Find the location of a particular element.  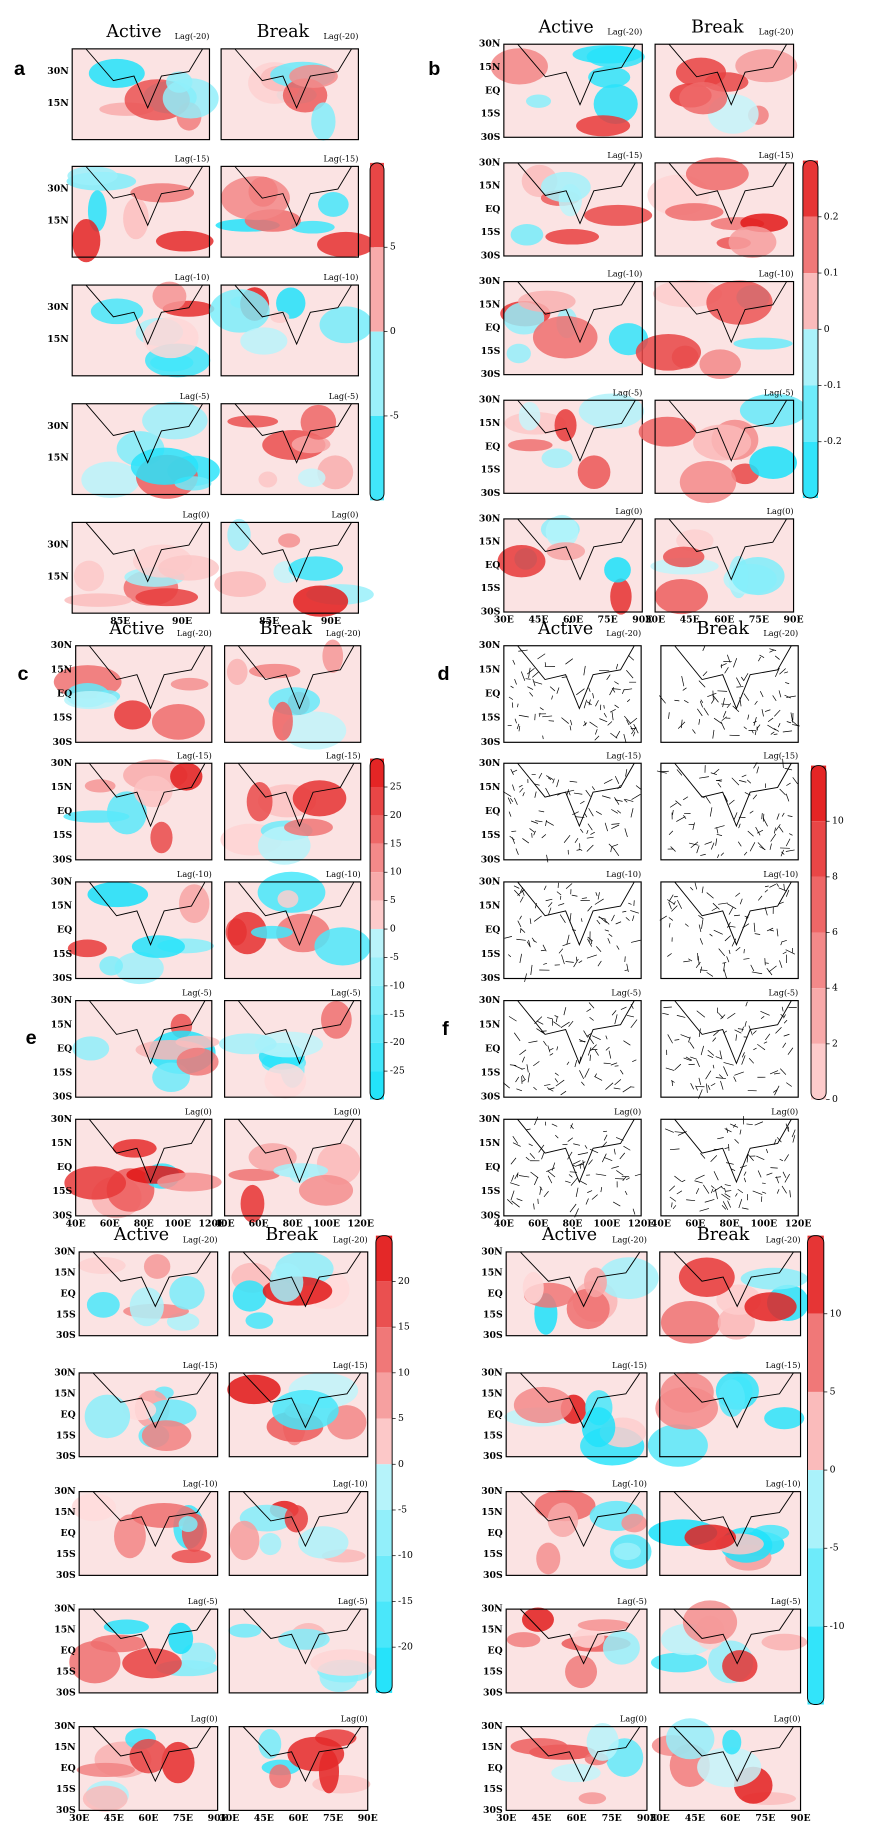

panel-label: b is located at coordinates (434, 69).